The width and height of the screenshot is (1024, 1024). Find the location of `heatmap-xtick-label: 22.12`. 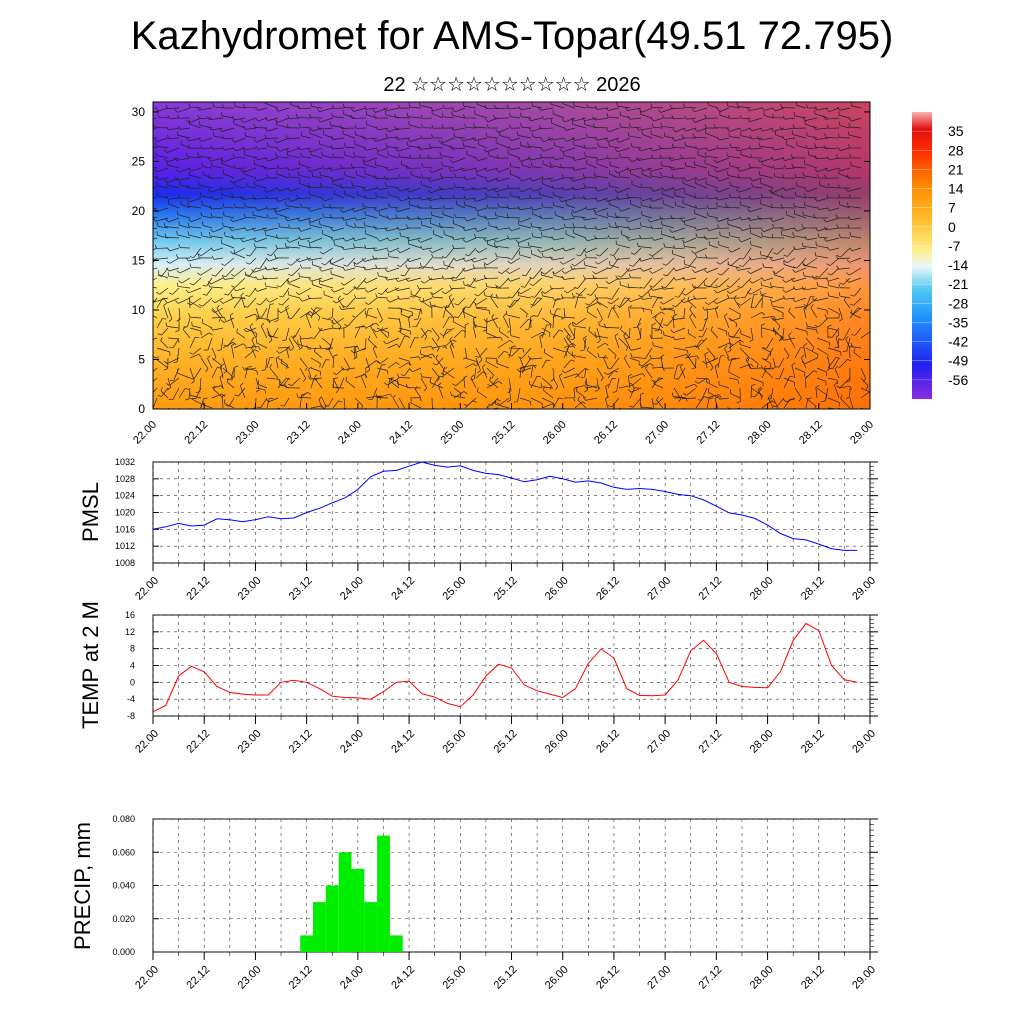

heatmap-xtick-label: 22.12 is located at coordinates (196, 433).